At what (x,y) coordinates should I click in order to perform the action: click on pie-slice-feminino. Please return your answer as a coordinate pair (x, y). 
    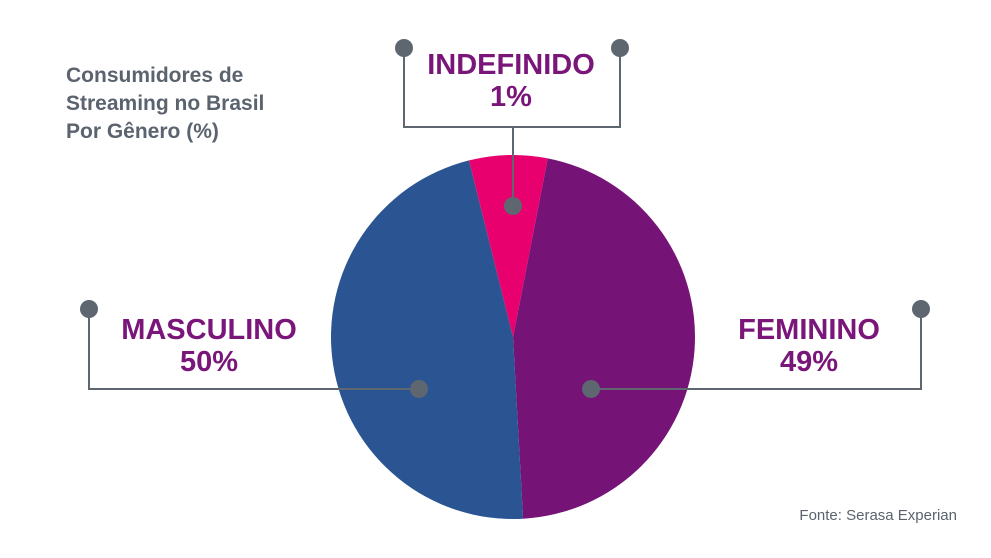
    Looking at the image, I should click on (604, 338).